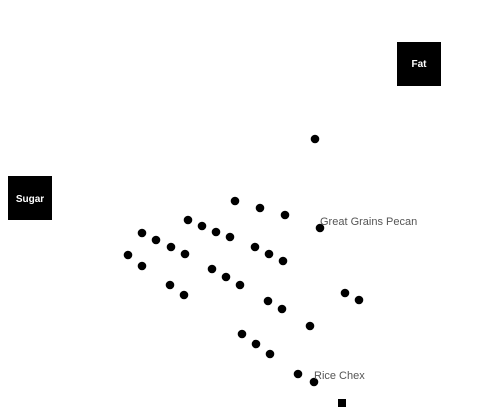 The height and width of the screenshot is (420, 498). I want to click on sugar-anchor-label: Sugar, so click(30, 199).